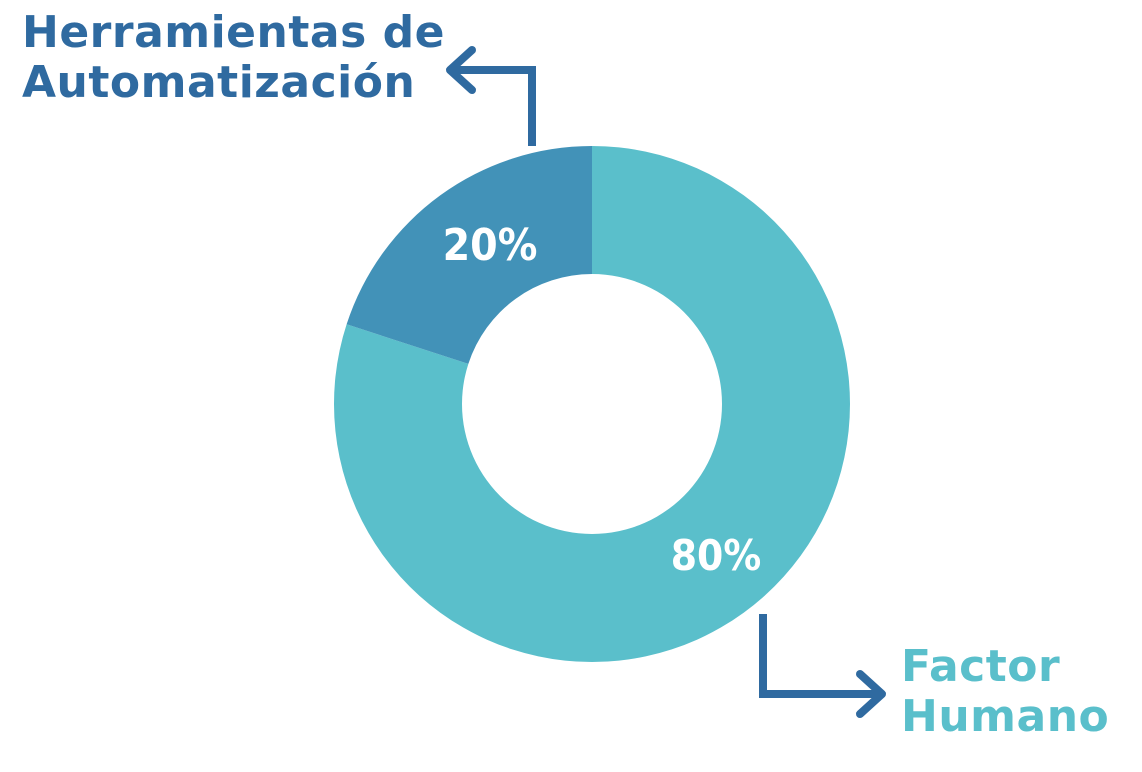 Image resolution: width=1142 pixels, height=772 pixels. I want to click on slice-value-label-human: 80%, so click(716, 555).